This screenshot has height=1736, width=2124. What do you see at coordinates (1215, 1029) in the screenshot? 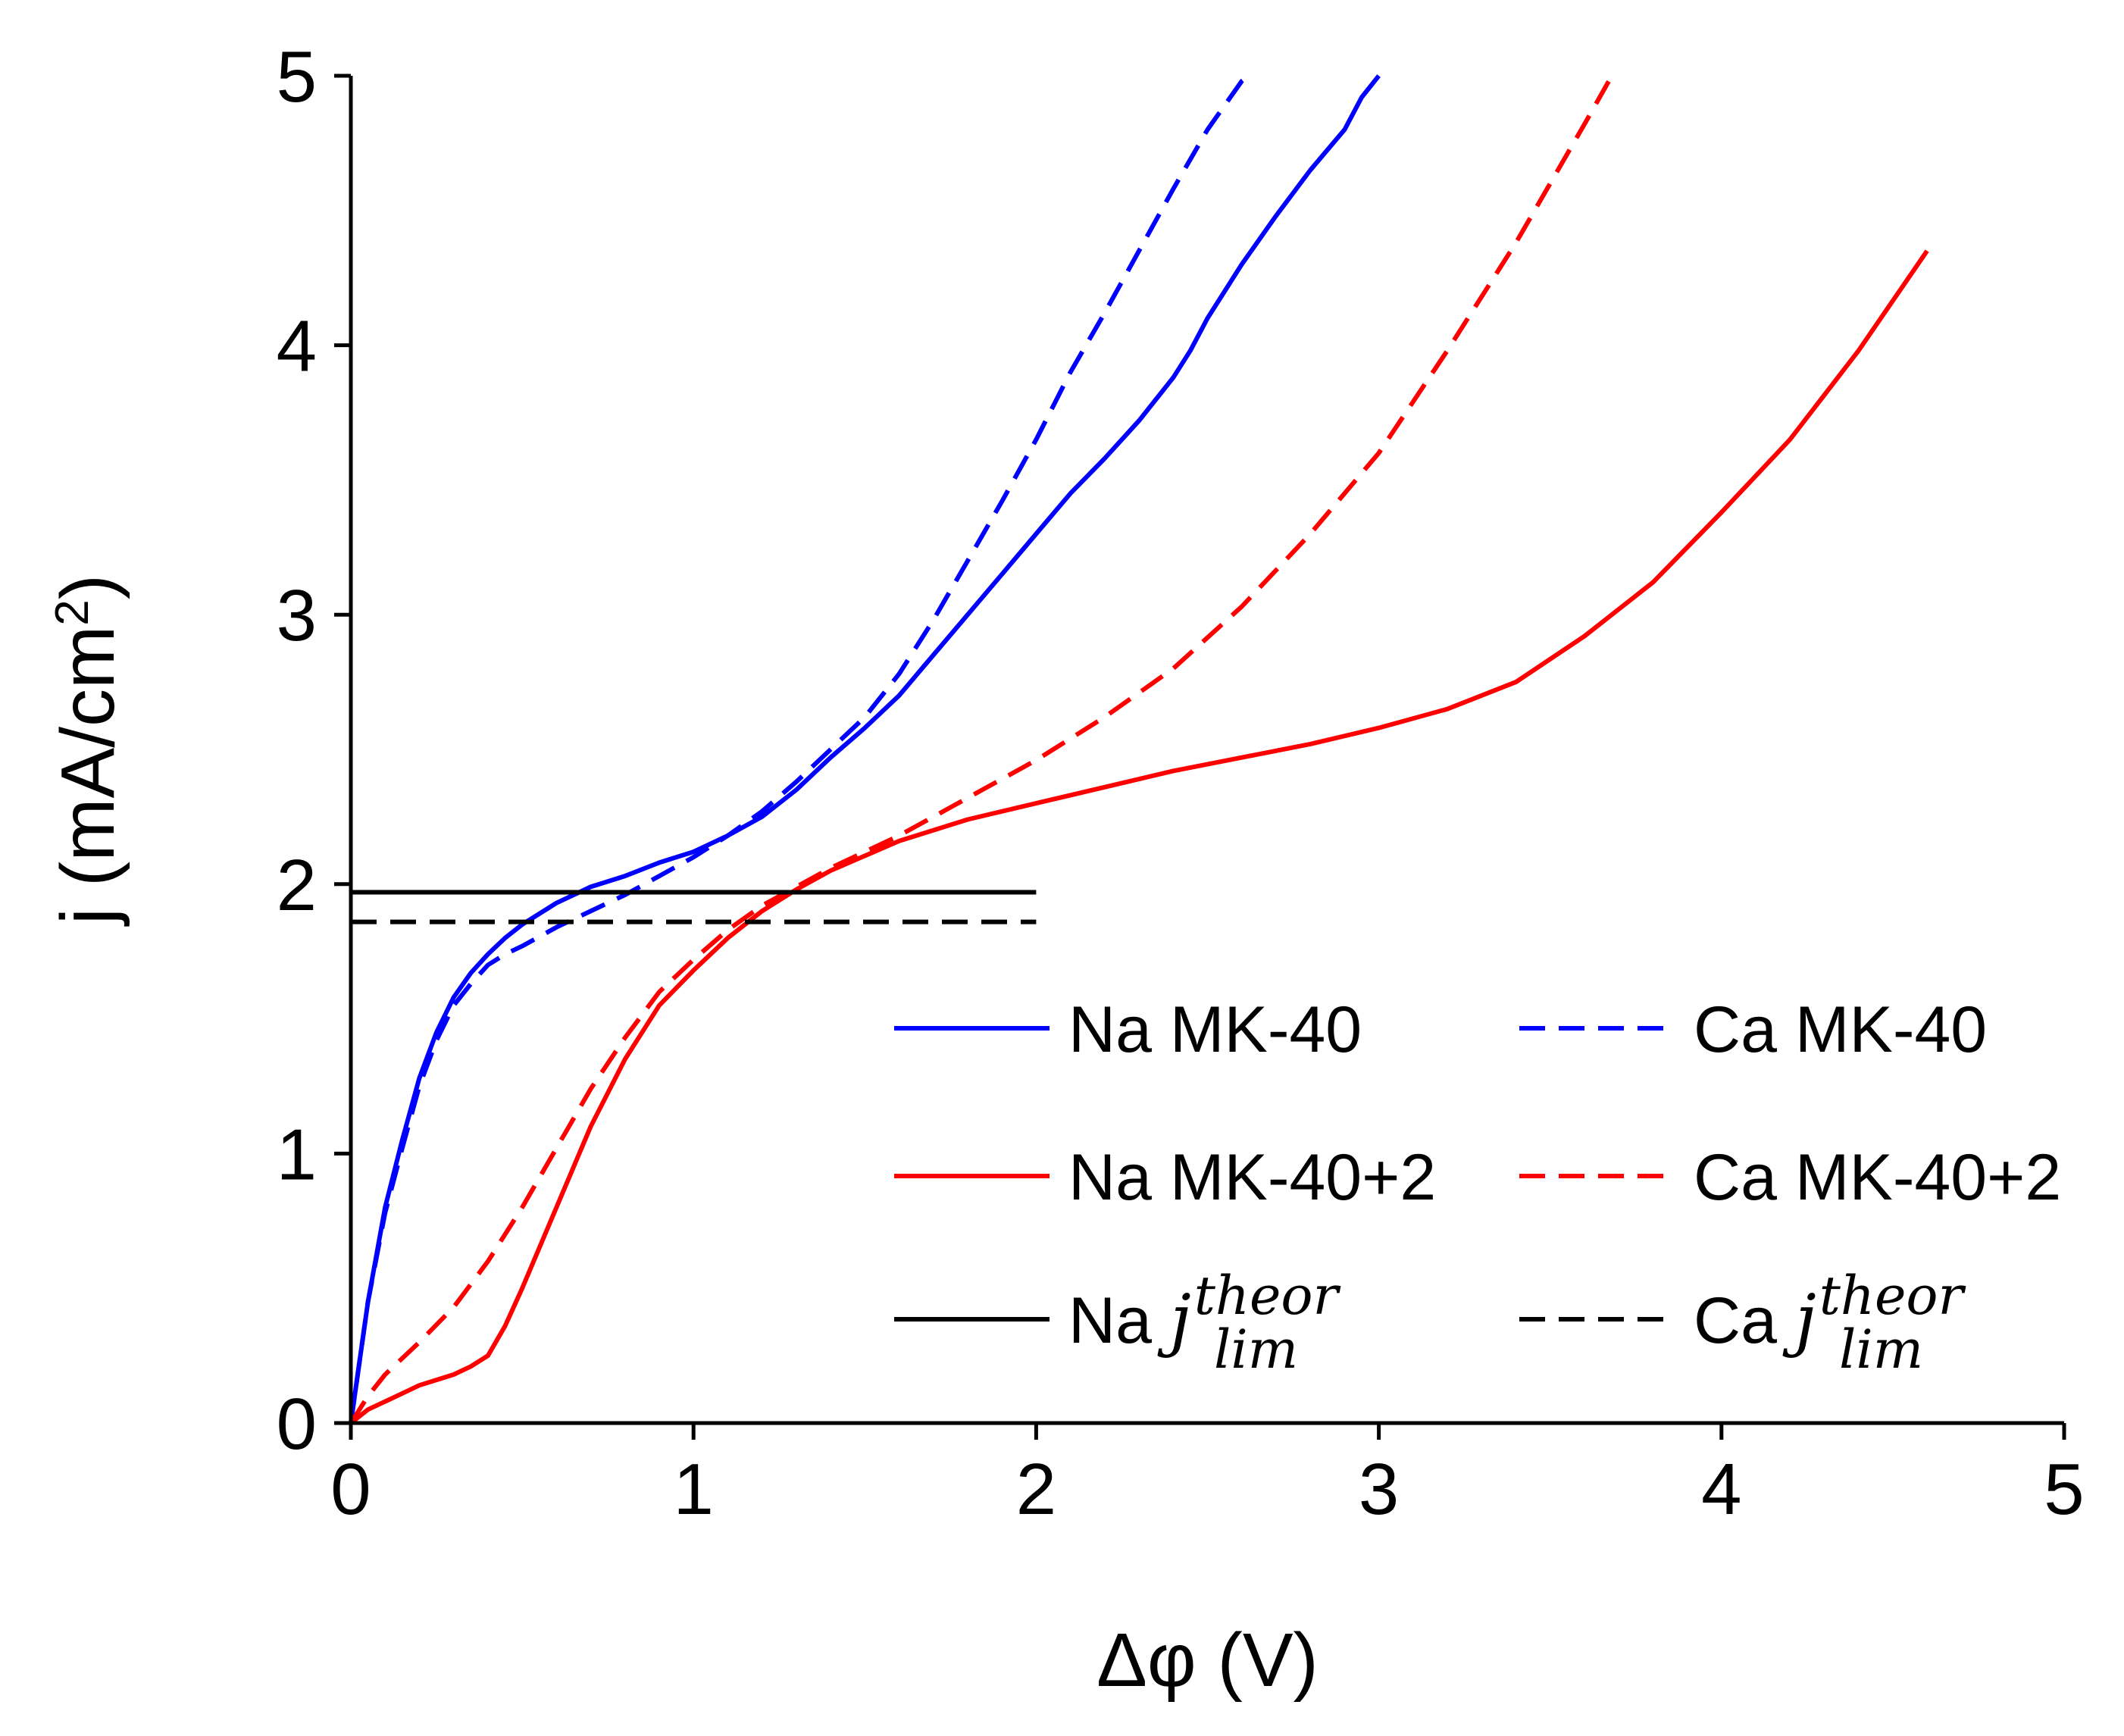
I see `legend-label-na-mk40: Na MK-40` at bounding box center [1215, 1029].